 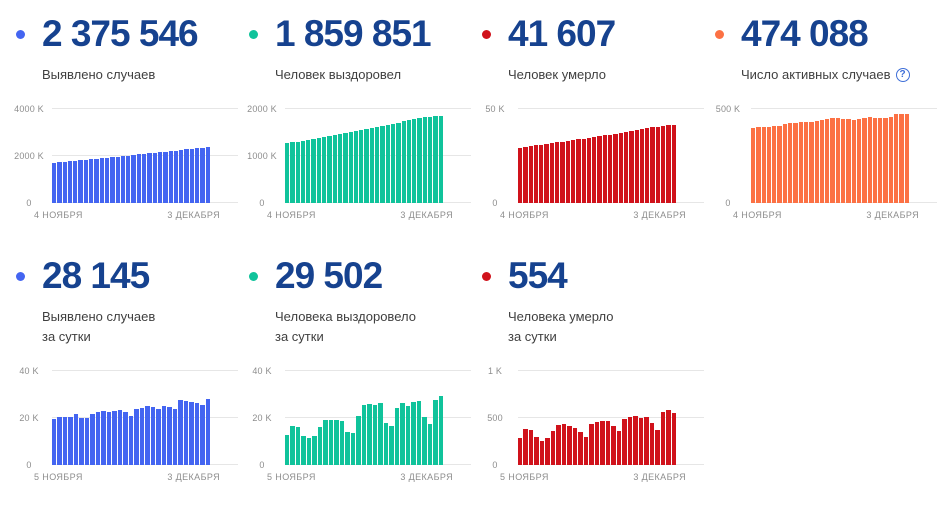 What do you see at coordinates (495, 418) in the screenshot?
I see `y-axis: 1 K 500 0` at bounding box center [495, 418].